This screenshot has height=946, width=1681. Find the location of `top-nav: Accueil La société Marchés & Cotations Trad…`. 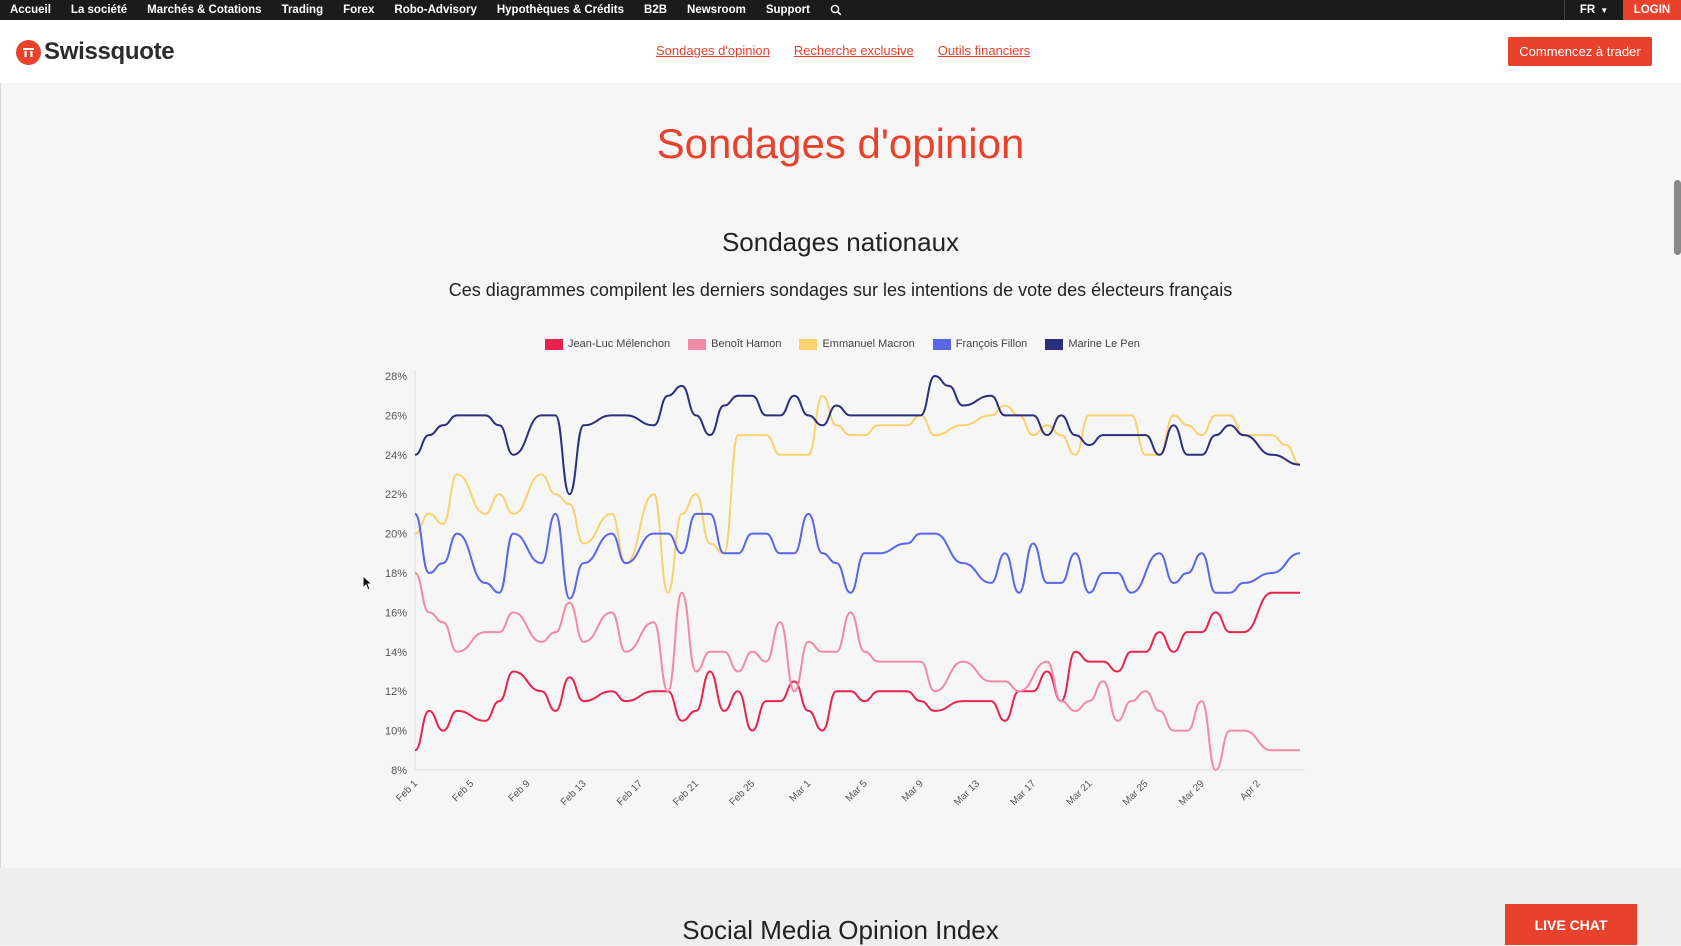

top-nav: Accueil La société Marchés & Cotations Trad… is located at coordinates (427, 10).